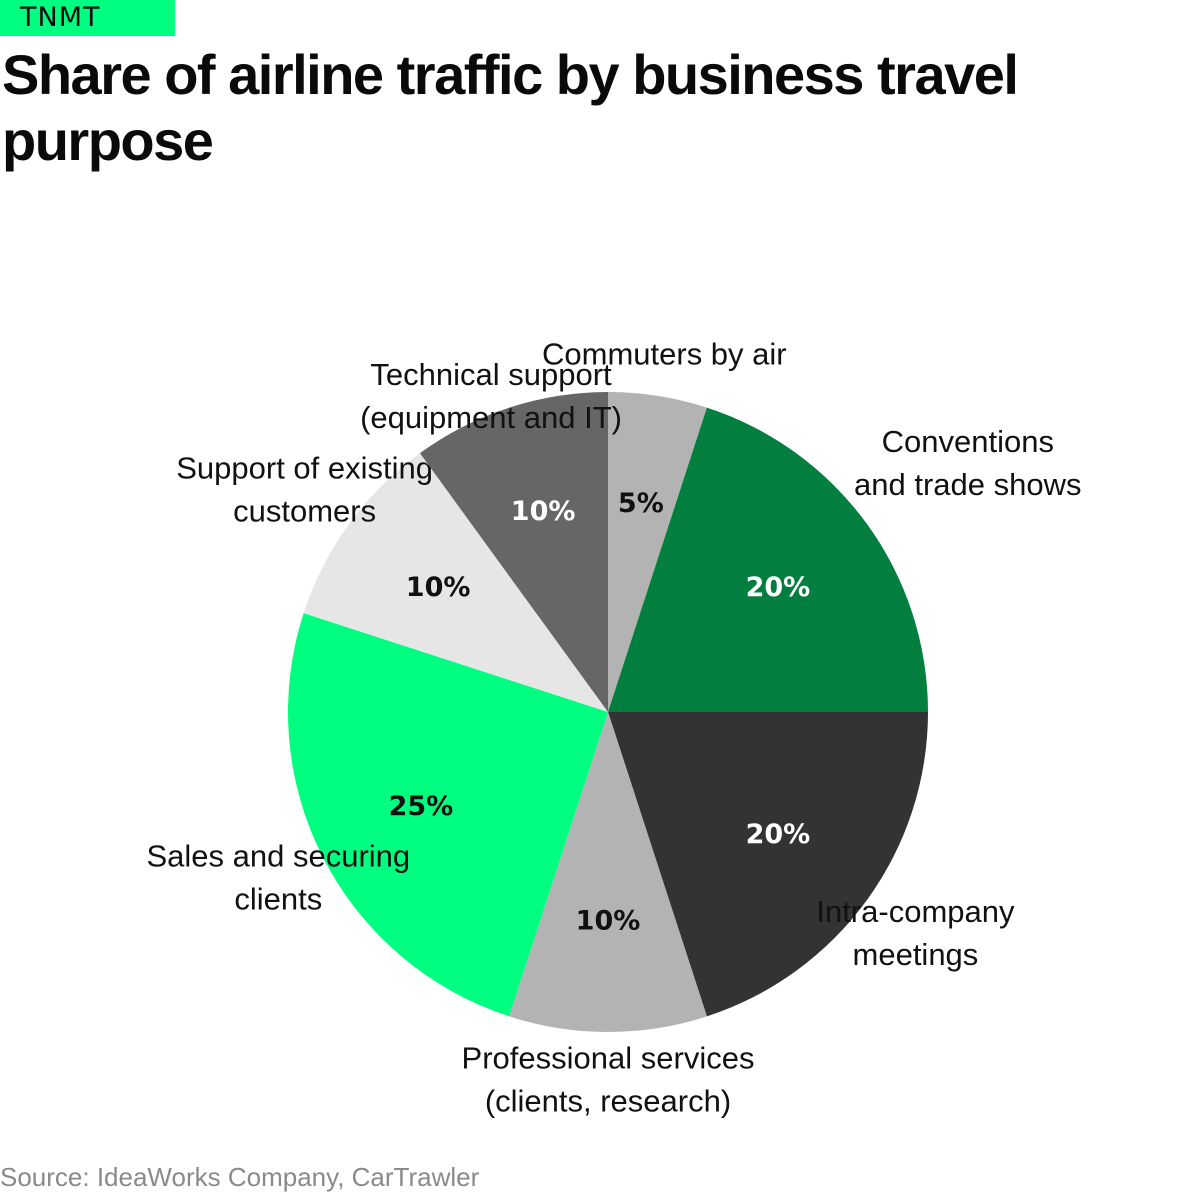 This screenshot has width=1200, height=1200. Describe the element at coordinates (967, 484) in the screenshot. I see `slice-category-label: and trade shows` at that location.